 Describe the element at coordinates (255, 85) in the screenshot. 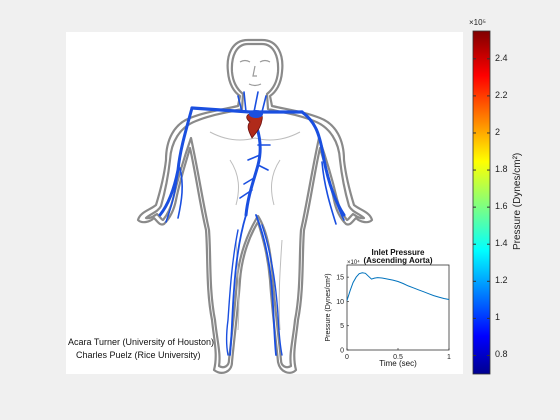

I see `mouth` at that location.